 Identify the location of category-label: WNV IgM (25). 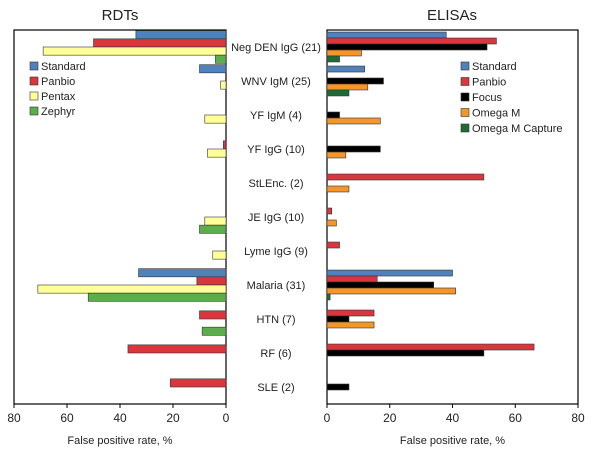
(276, 82).